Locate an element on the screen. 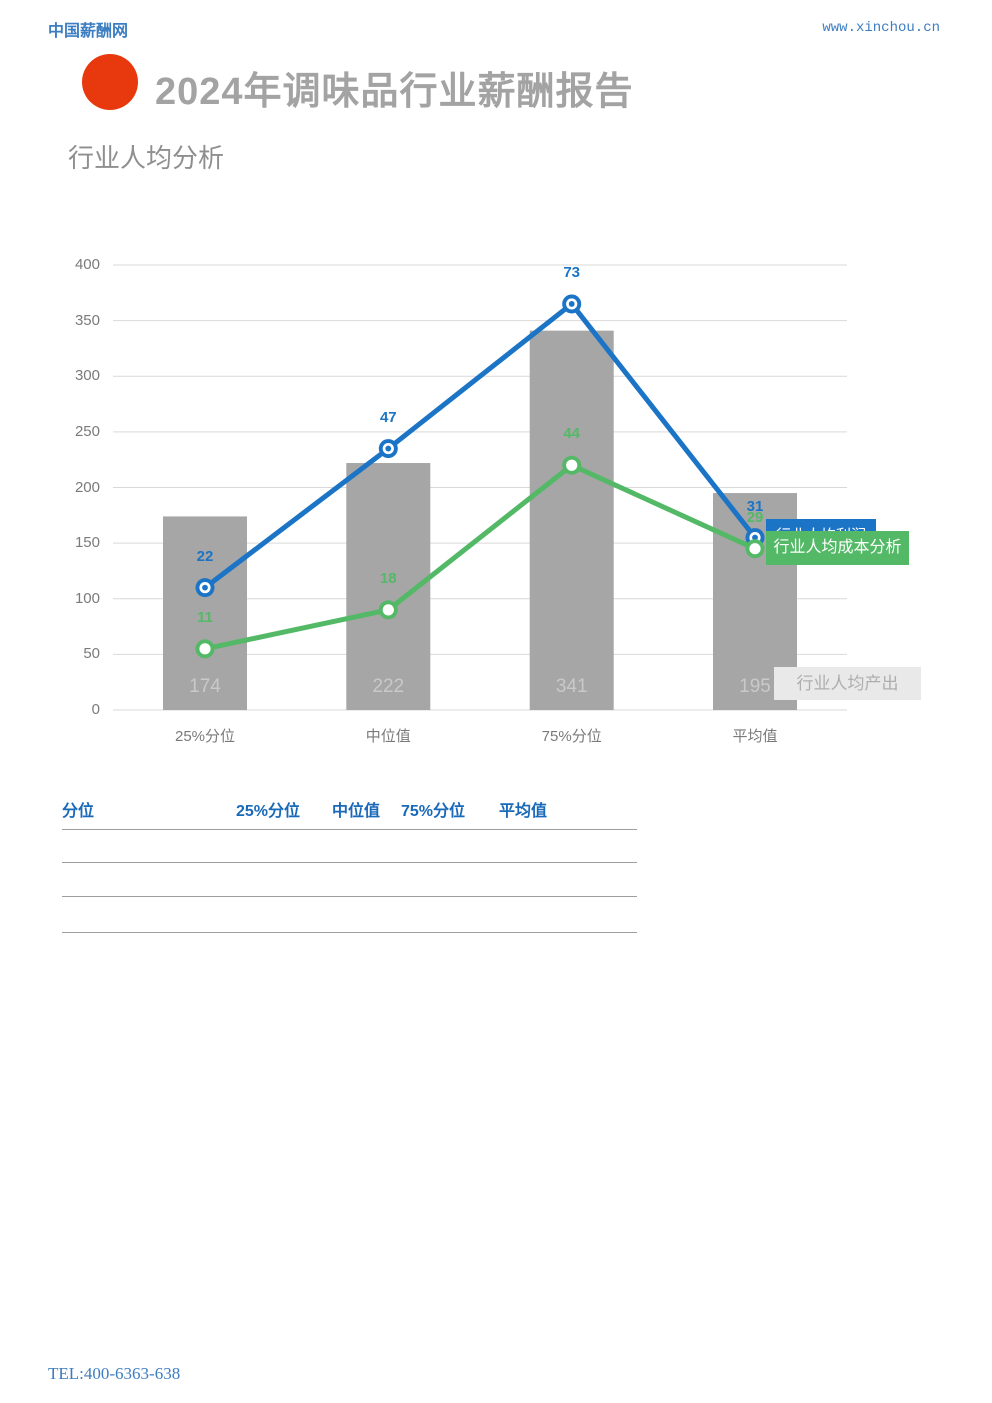 This screenshot has width=992, height=1403. table-header-75th: 75%分位 is located at coordinates (432, 811).